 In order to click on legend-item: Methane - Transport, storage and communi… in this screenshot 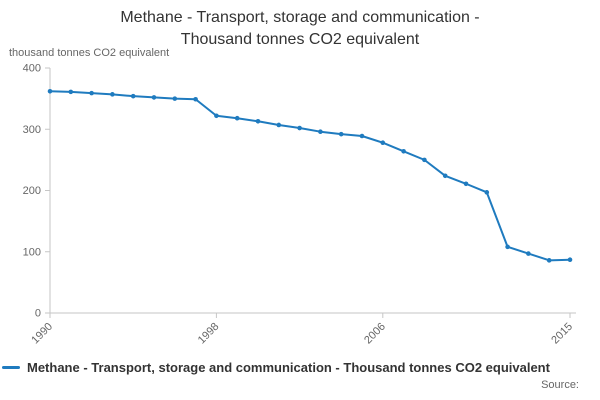, I will do `click(301, 367)`.